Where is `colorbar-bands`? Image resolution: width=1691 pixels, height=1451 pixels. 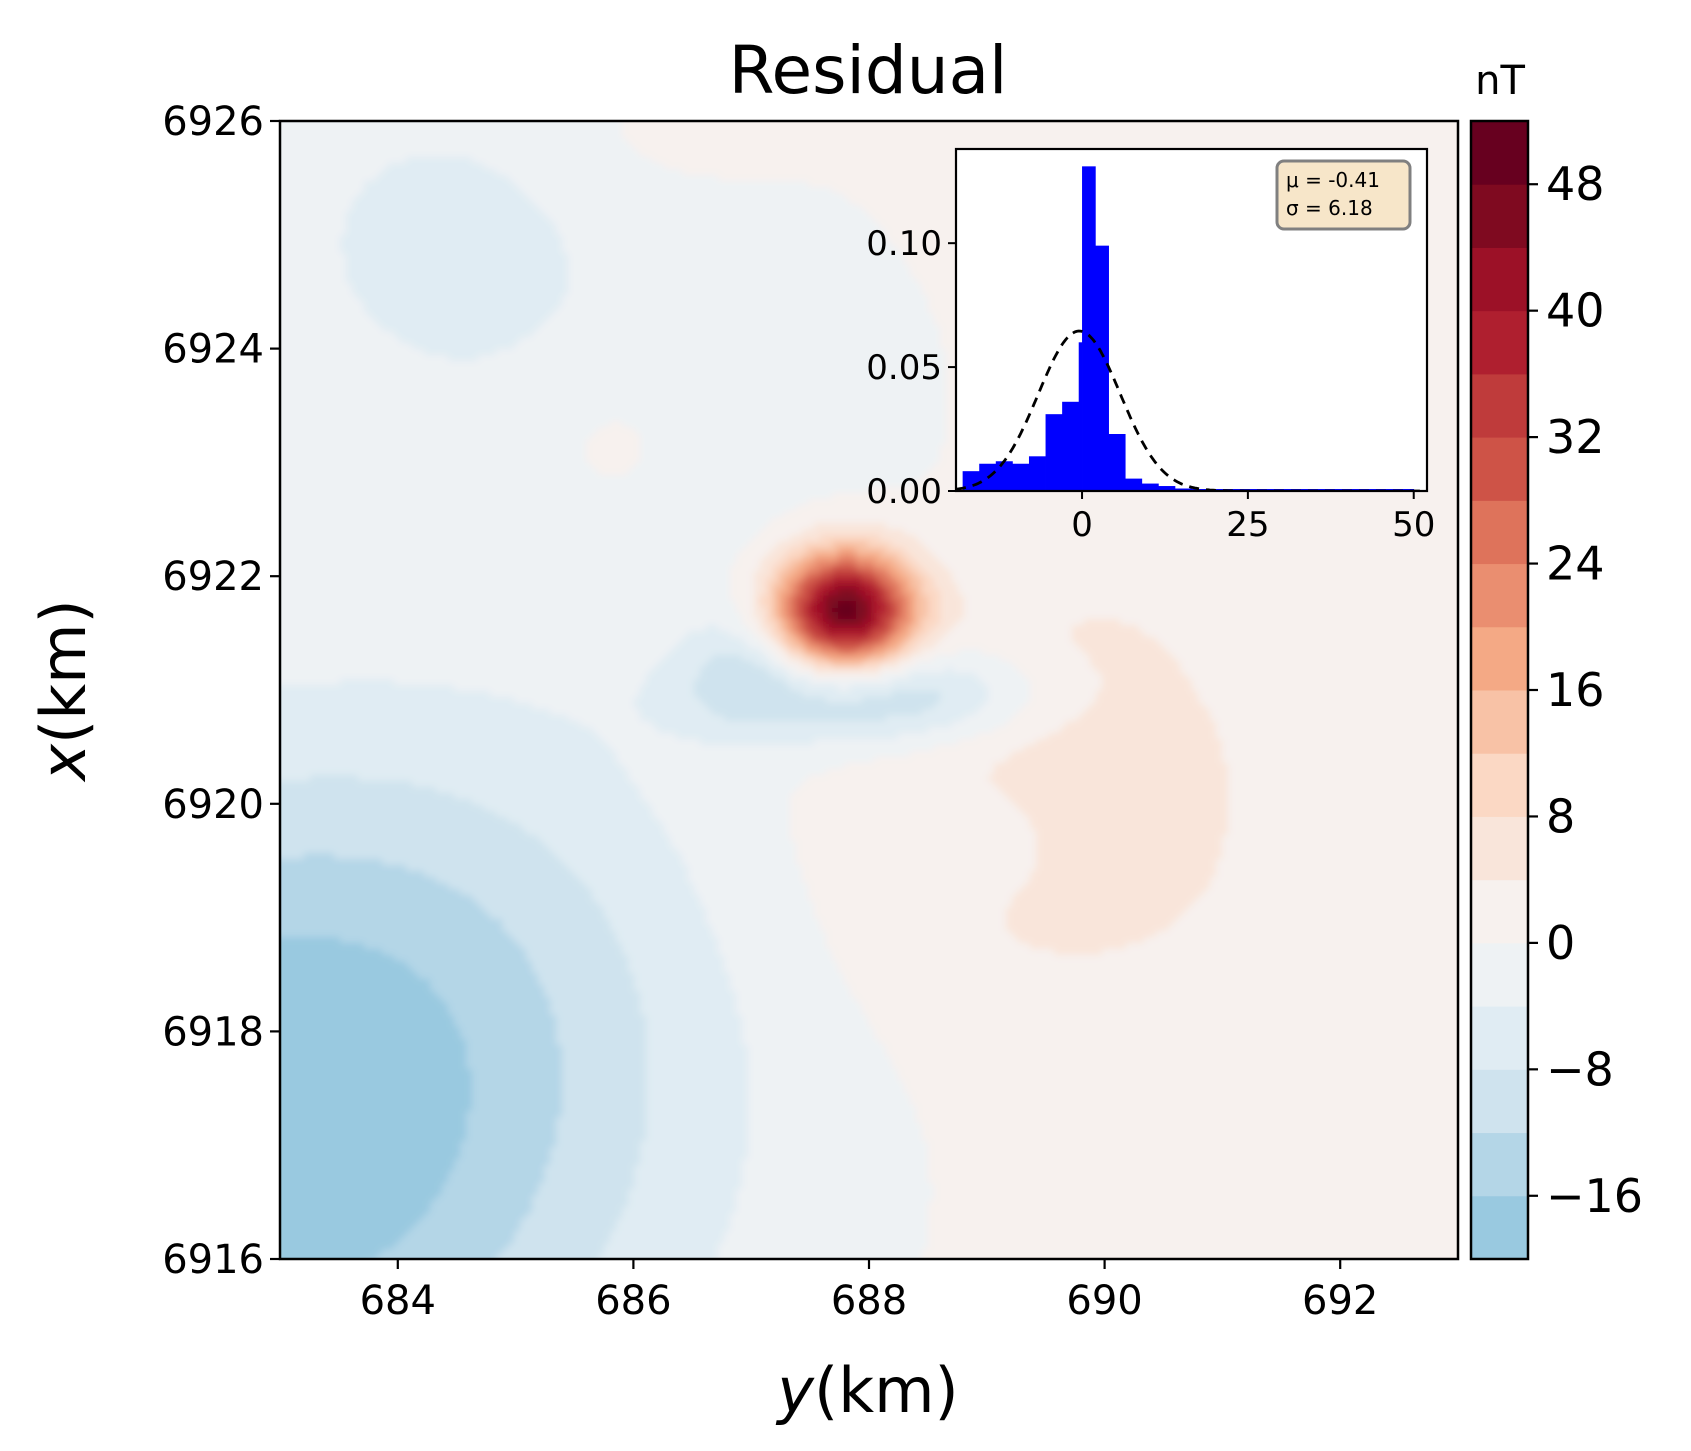
colorbar-bands is located at coordinates (1499, 690).